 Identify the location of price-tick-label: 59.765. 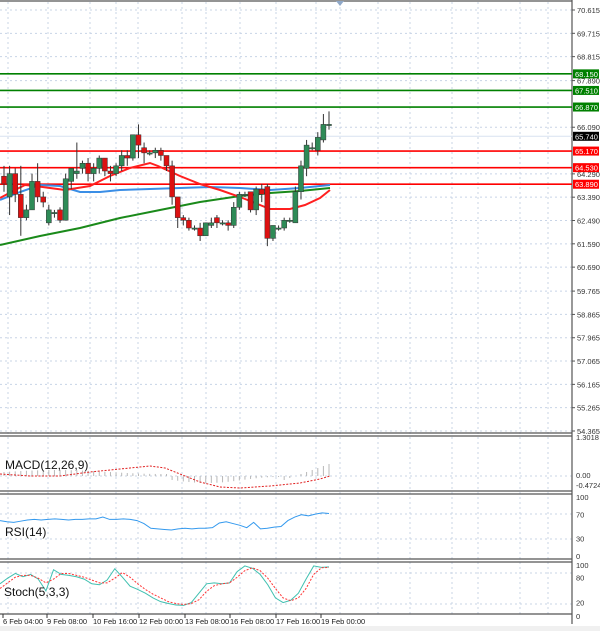
(588, 291).